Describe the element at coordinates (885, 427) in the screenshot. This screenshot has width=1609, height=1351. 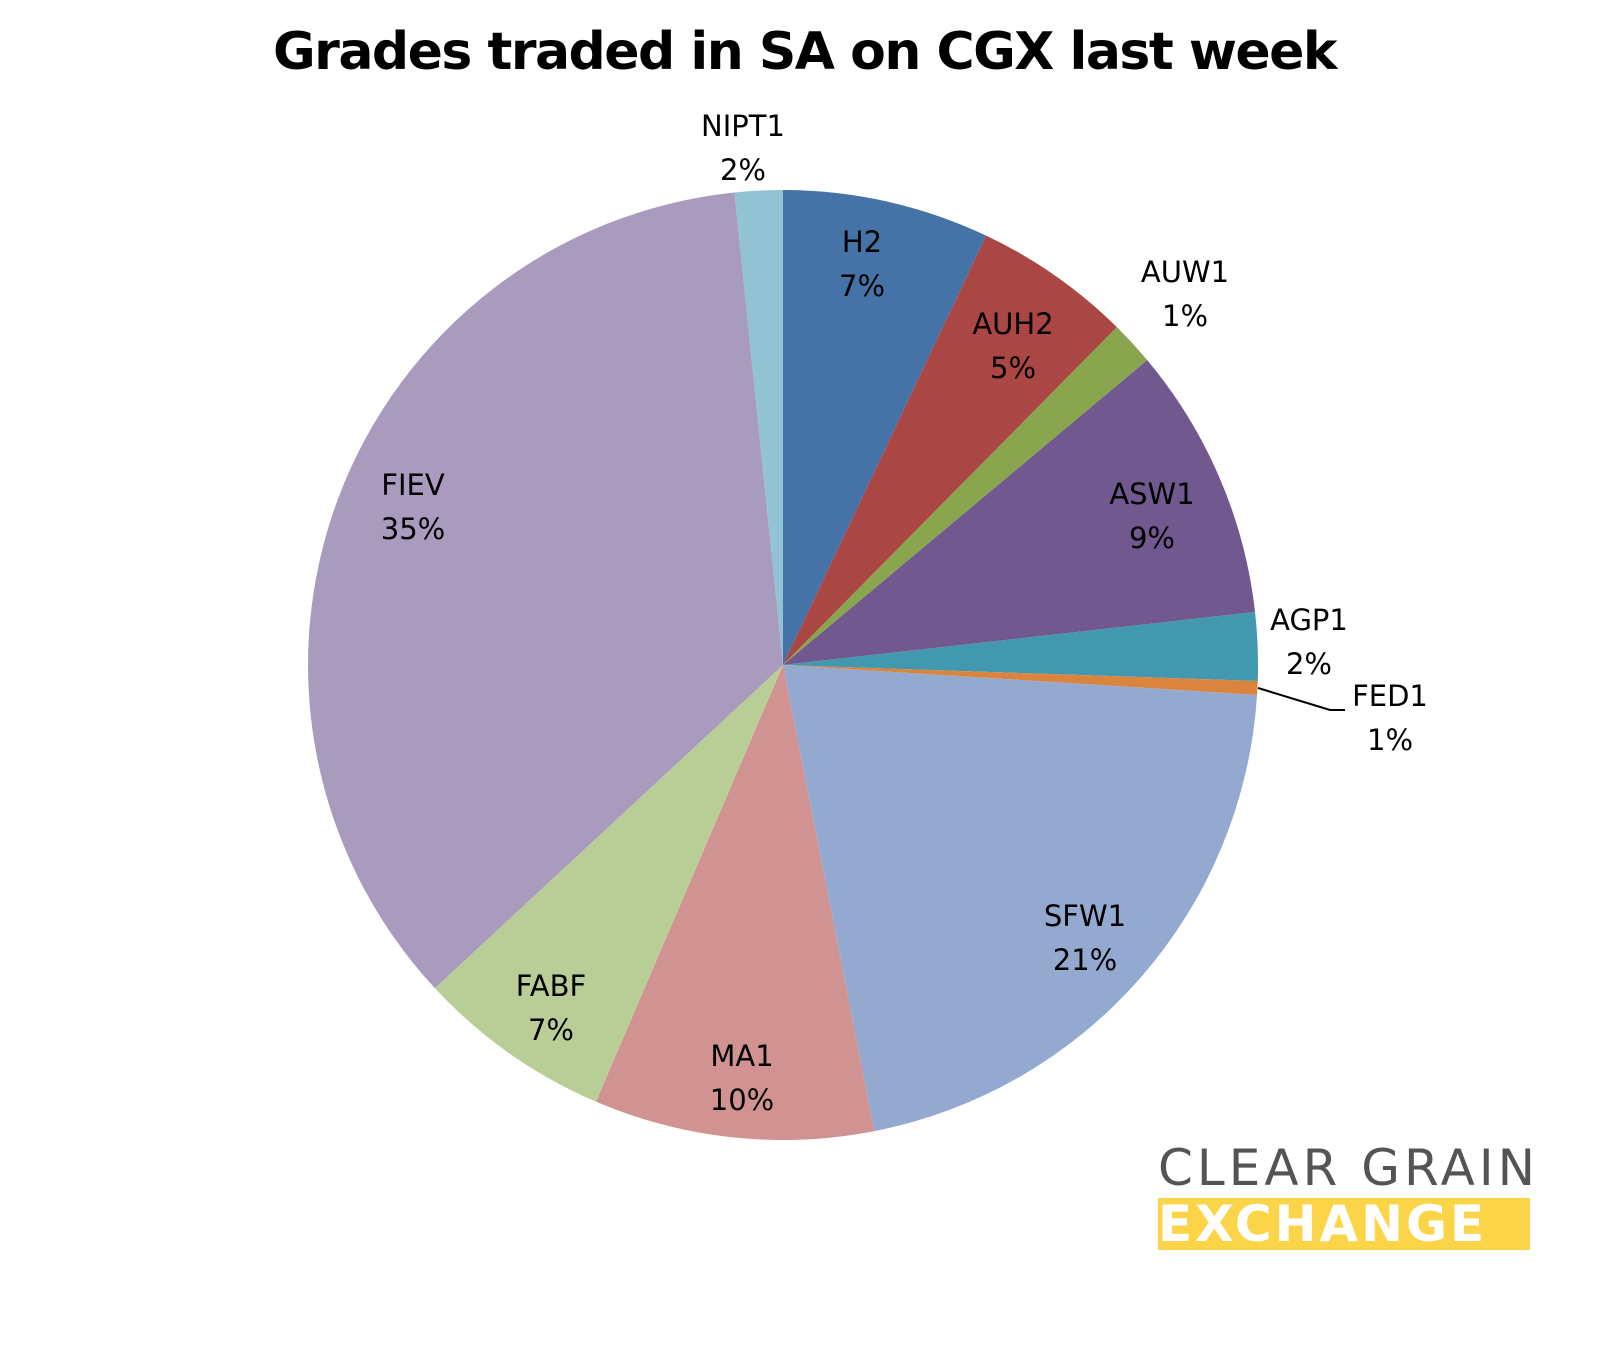
I see `slice-h2` at that location.